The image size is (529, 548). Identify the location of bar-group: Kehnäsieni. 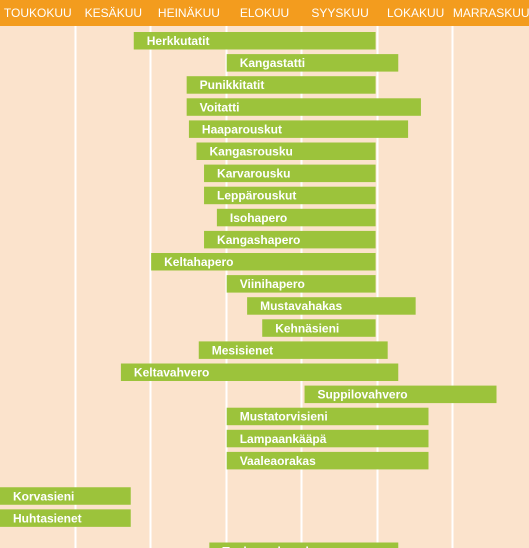
(319, 328).